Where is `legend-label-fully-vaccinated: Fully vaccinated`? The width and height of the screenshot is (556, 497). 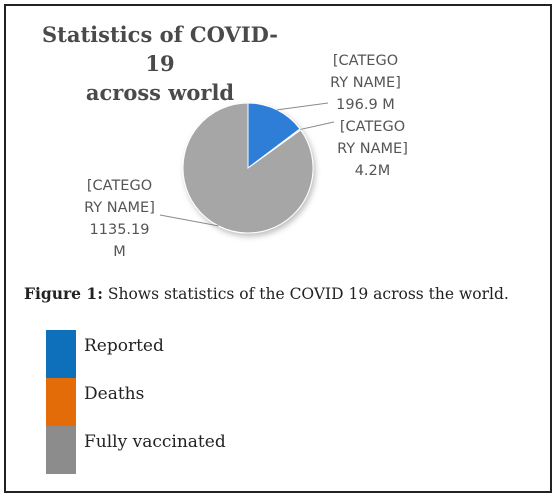
legend-label-fully-vaccinated: Fully vaccinated is located at coordinates (155, 442).